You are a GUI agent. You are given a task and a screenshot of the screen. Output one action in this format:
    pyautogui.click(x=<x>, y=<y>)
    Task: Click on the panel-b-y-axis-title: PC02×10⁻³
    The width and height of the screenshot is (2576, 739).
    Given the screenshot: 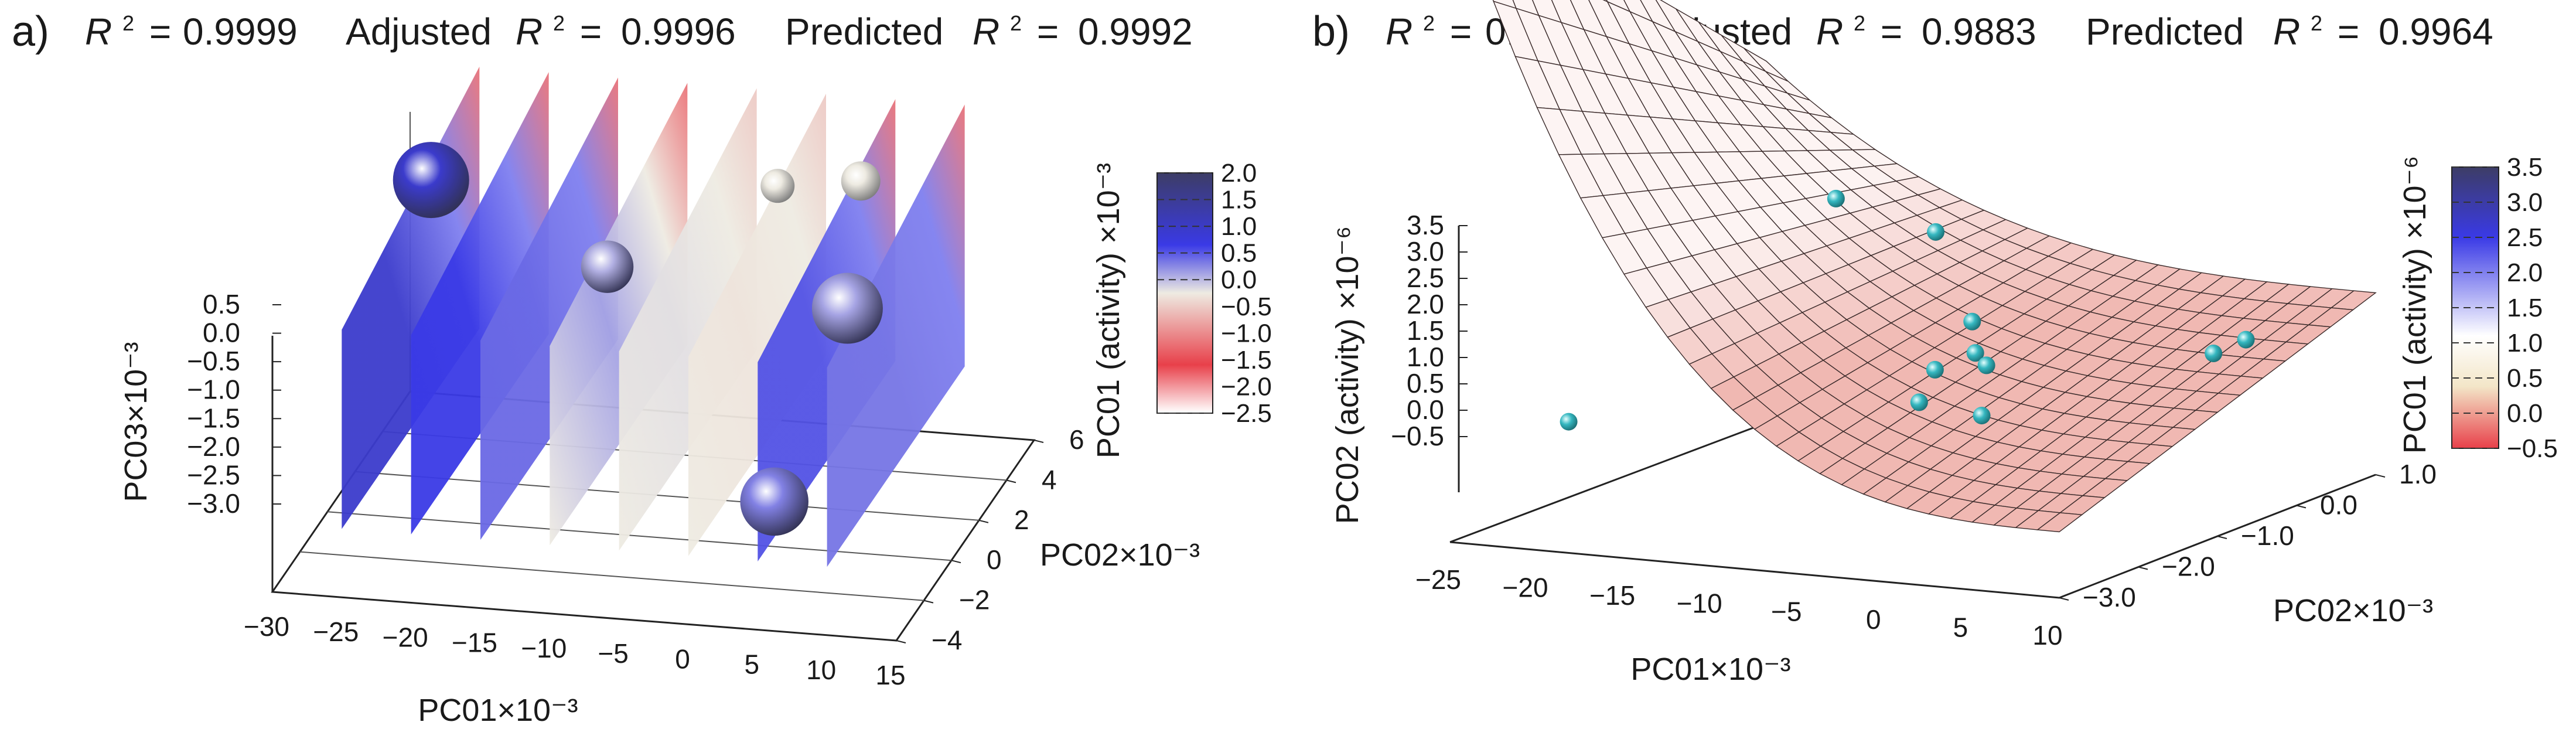 What is the action you would take?
    pyautogui.click(x=2353, y=611)
    